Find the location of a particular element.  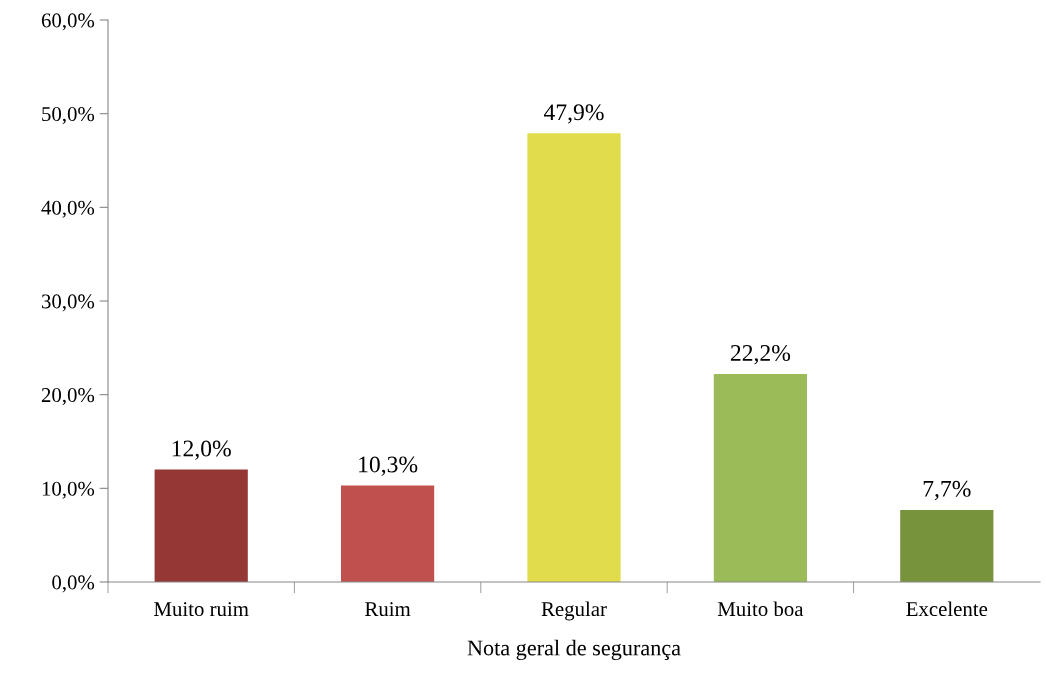

data-label: 22,2% is located at coordinates (760, 355).